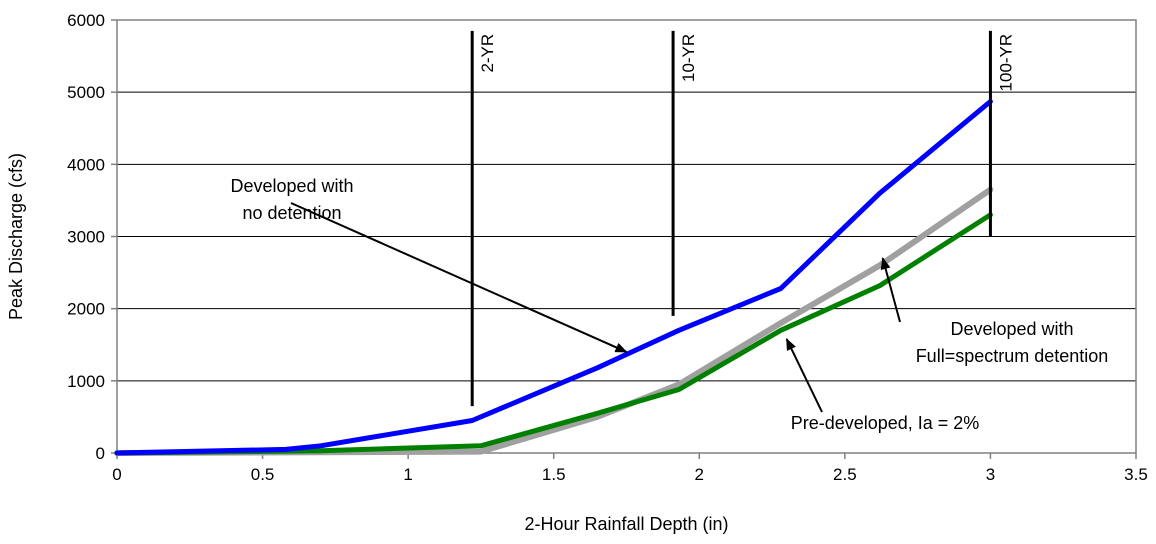 This screenshot has height=544, width=1156. Describe the element at coordinates (86, 309) in the screenshot. I see `y-tick-label: 2000` at that location.